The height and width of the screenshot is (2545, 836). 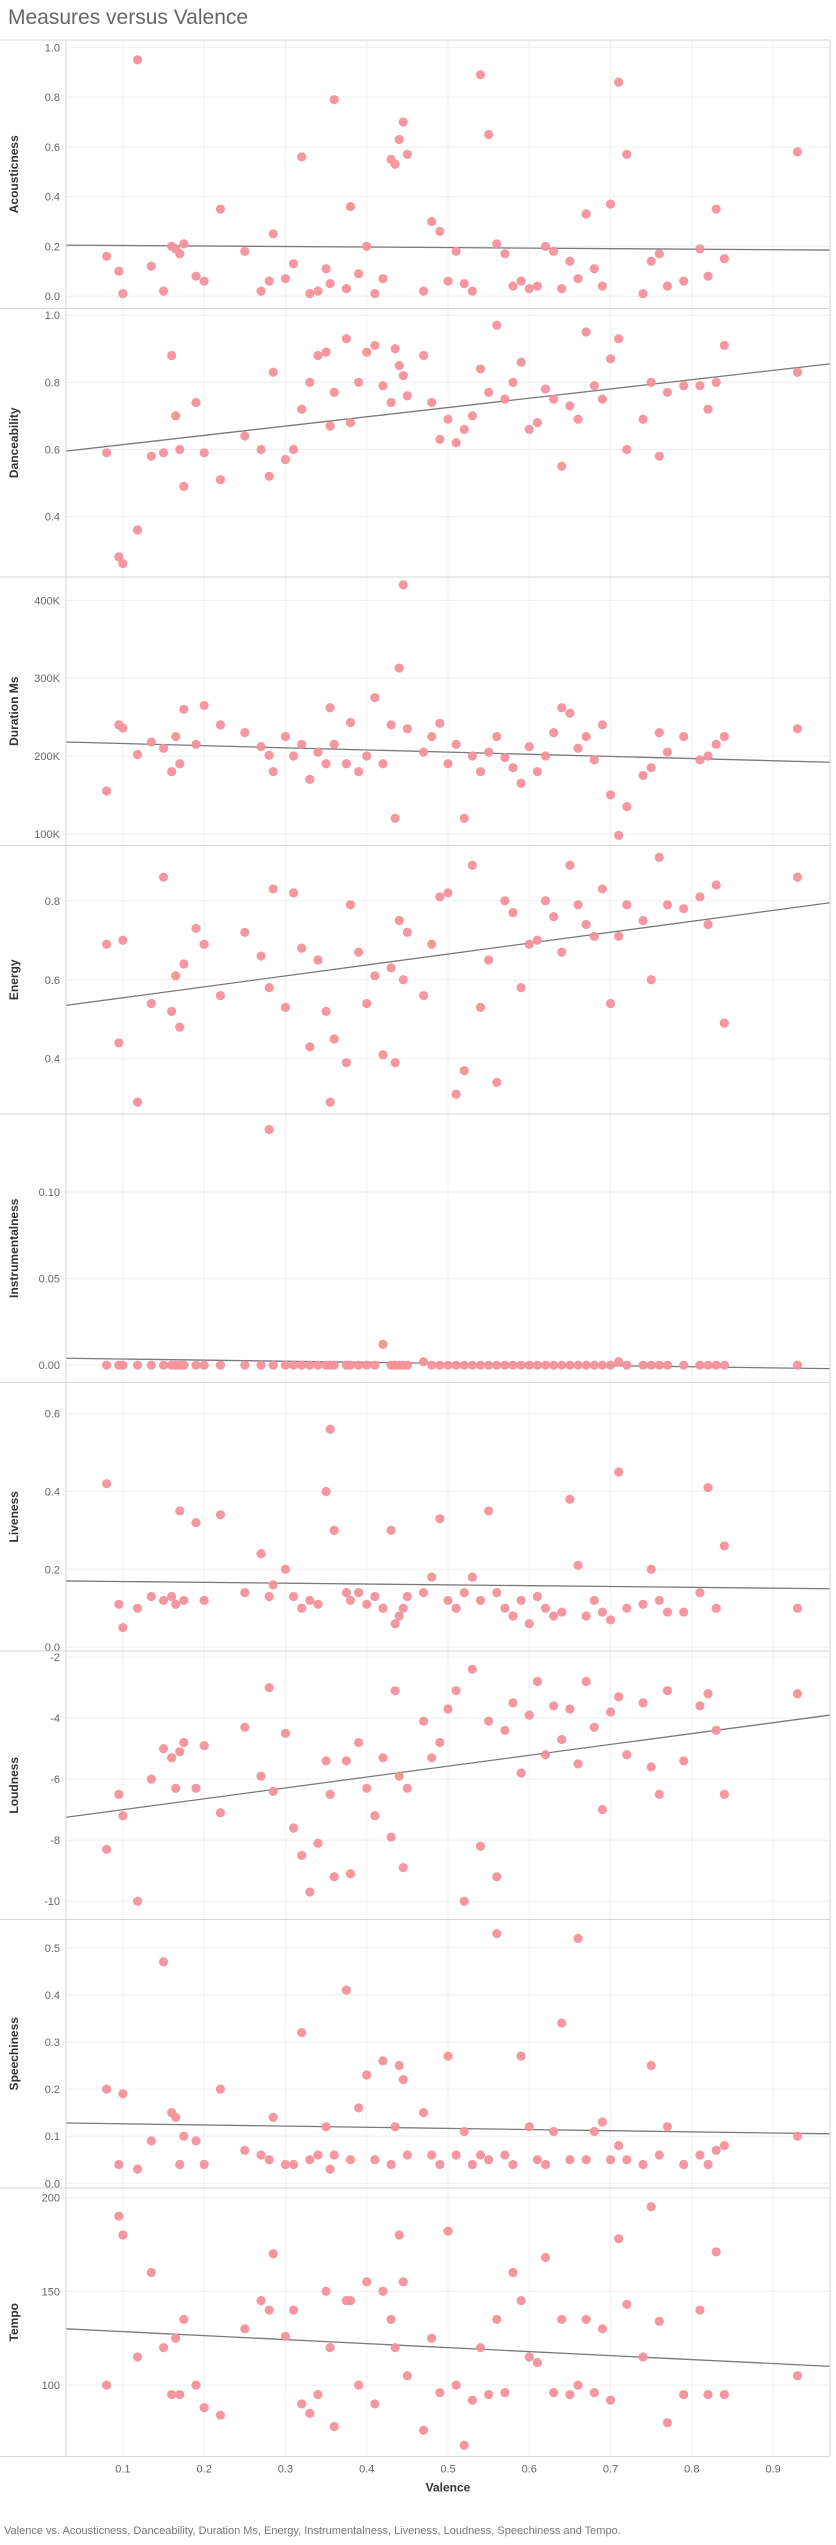 I want to click on y-tick-label: 100, so click(x=51, y=2386).